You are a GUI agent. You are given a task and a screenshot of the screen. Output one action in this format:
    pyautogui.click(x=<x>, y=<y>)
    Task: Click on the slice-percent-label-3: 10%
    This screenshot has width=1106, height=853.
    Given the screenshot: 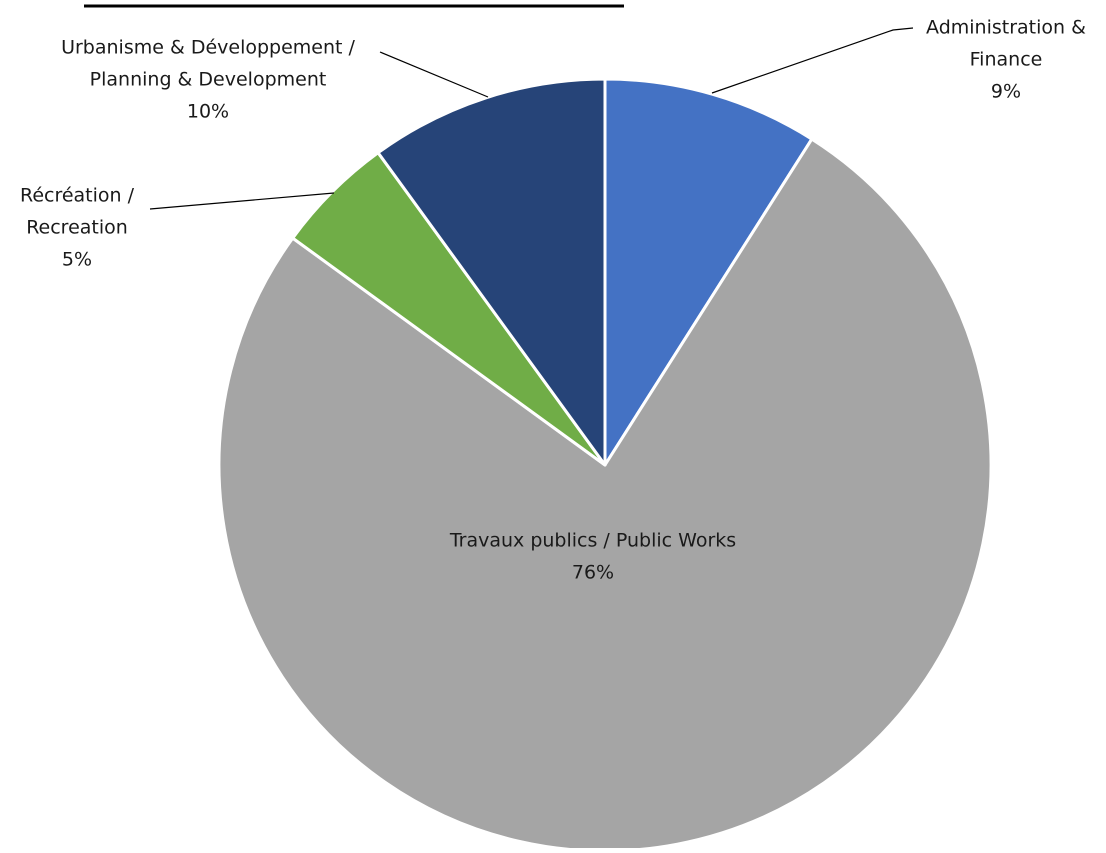 What is the action you would take?
    pyautogui.click(x=208, y=112)
    